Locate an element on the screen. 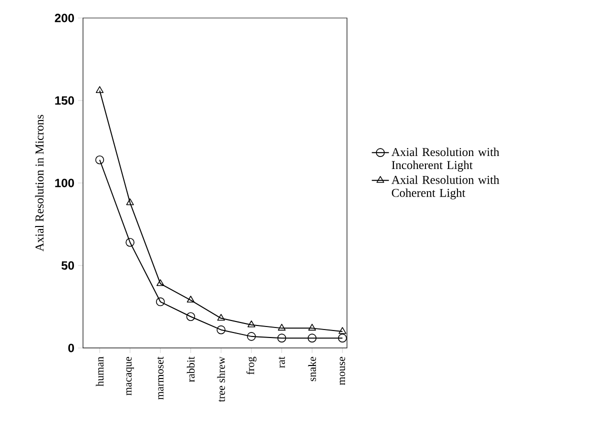 This screenshot has height=430, width=613. x-tick-label: tree shrew is located at coordinates (221, 379).